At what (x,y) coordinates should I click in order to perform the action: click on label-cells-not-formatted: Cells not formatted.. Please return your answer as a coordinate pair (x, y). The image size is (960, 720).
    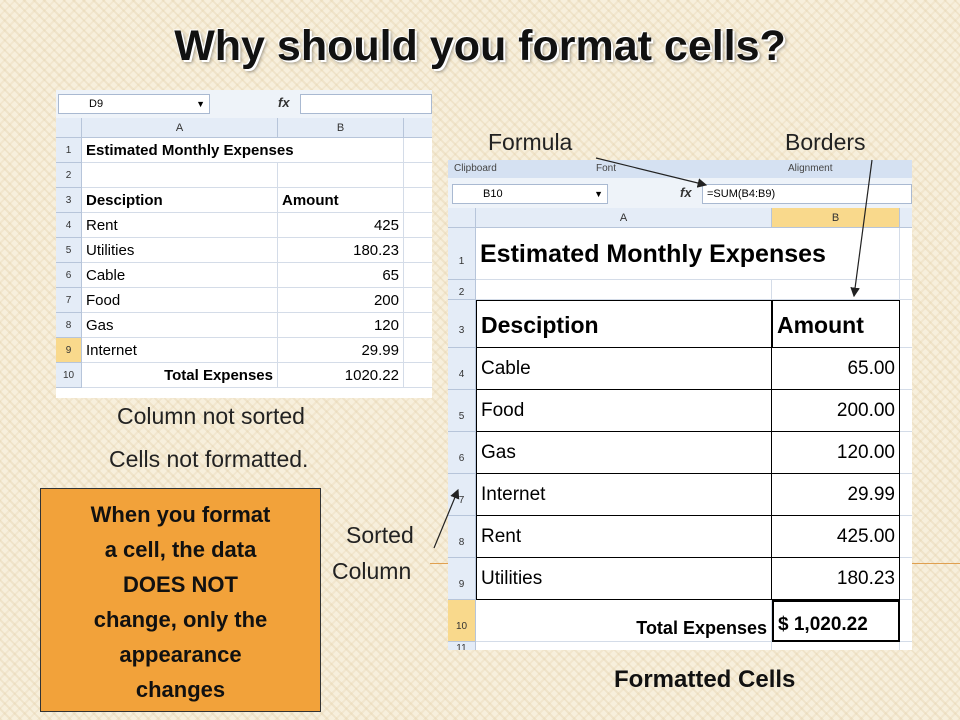
    Looking at the image, I should click on (209, 459).